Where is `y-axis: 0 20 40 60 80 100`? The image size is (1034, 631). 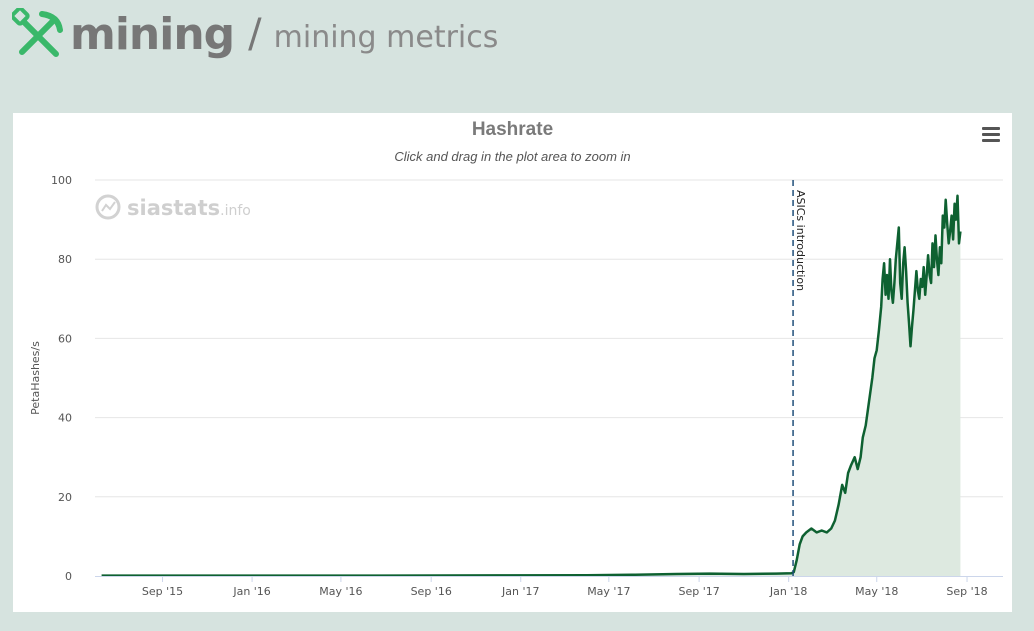 y-axis: 0 20 40 60 80 100 is located at coordinates (61, 378).